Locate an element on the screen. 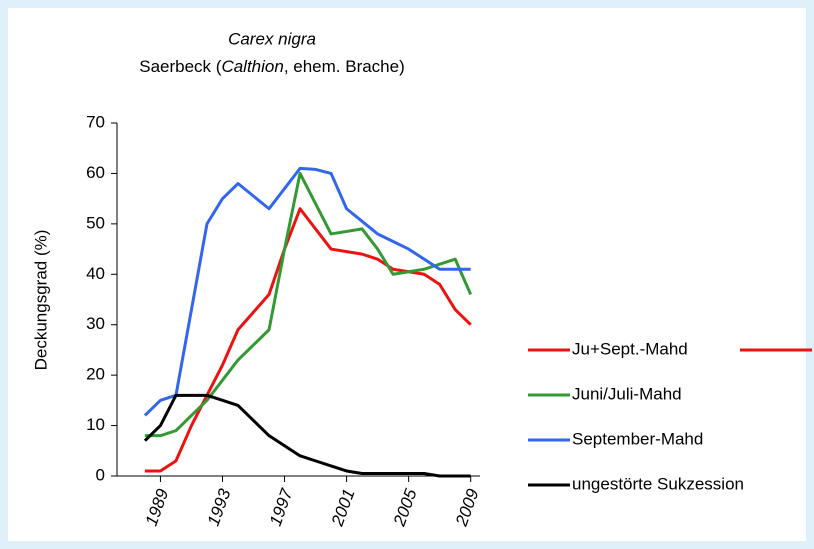  legend-label: September-Mahd is located at coordinates (637, 438).